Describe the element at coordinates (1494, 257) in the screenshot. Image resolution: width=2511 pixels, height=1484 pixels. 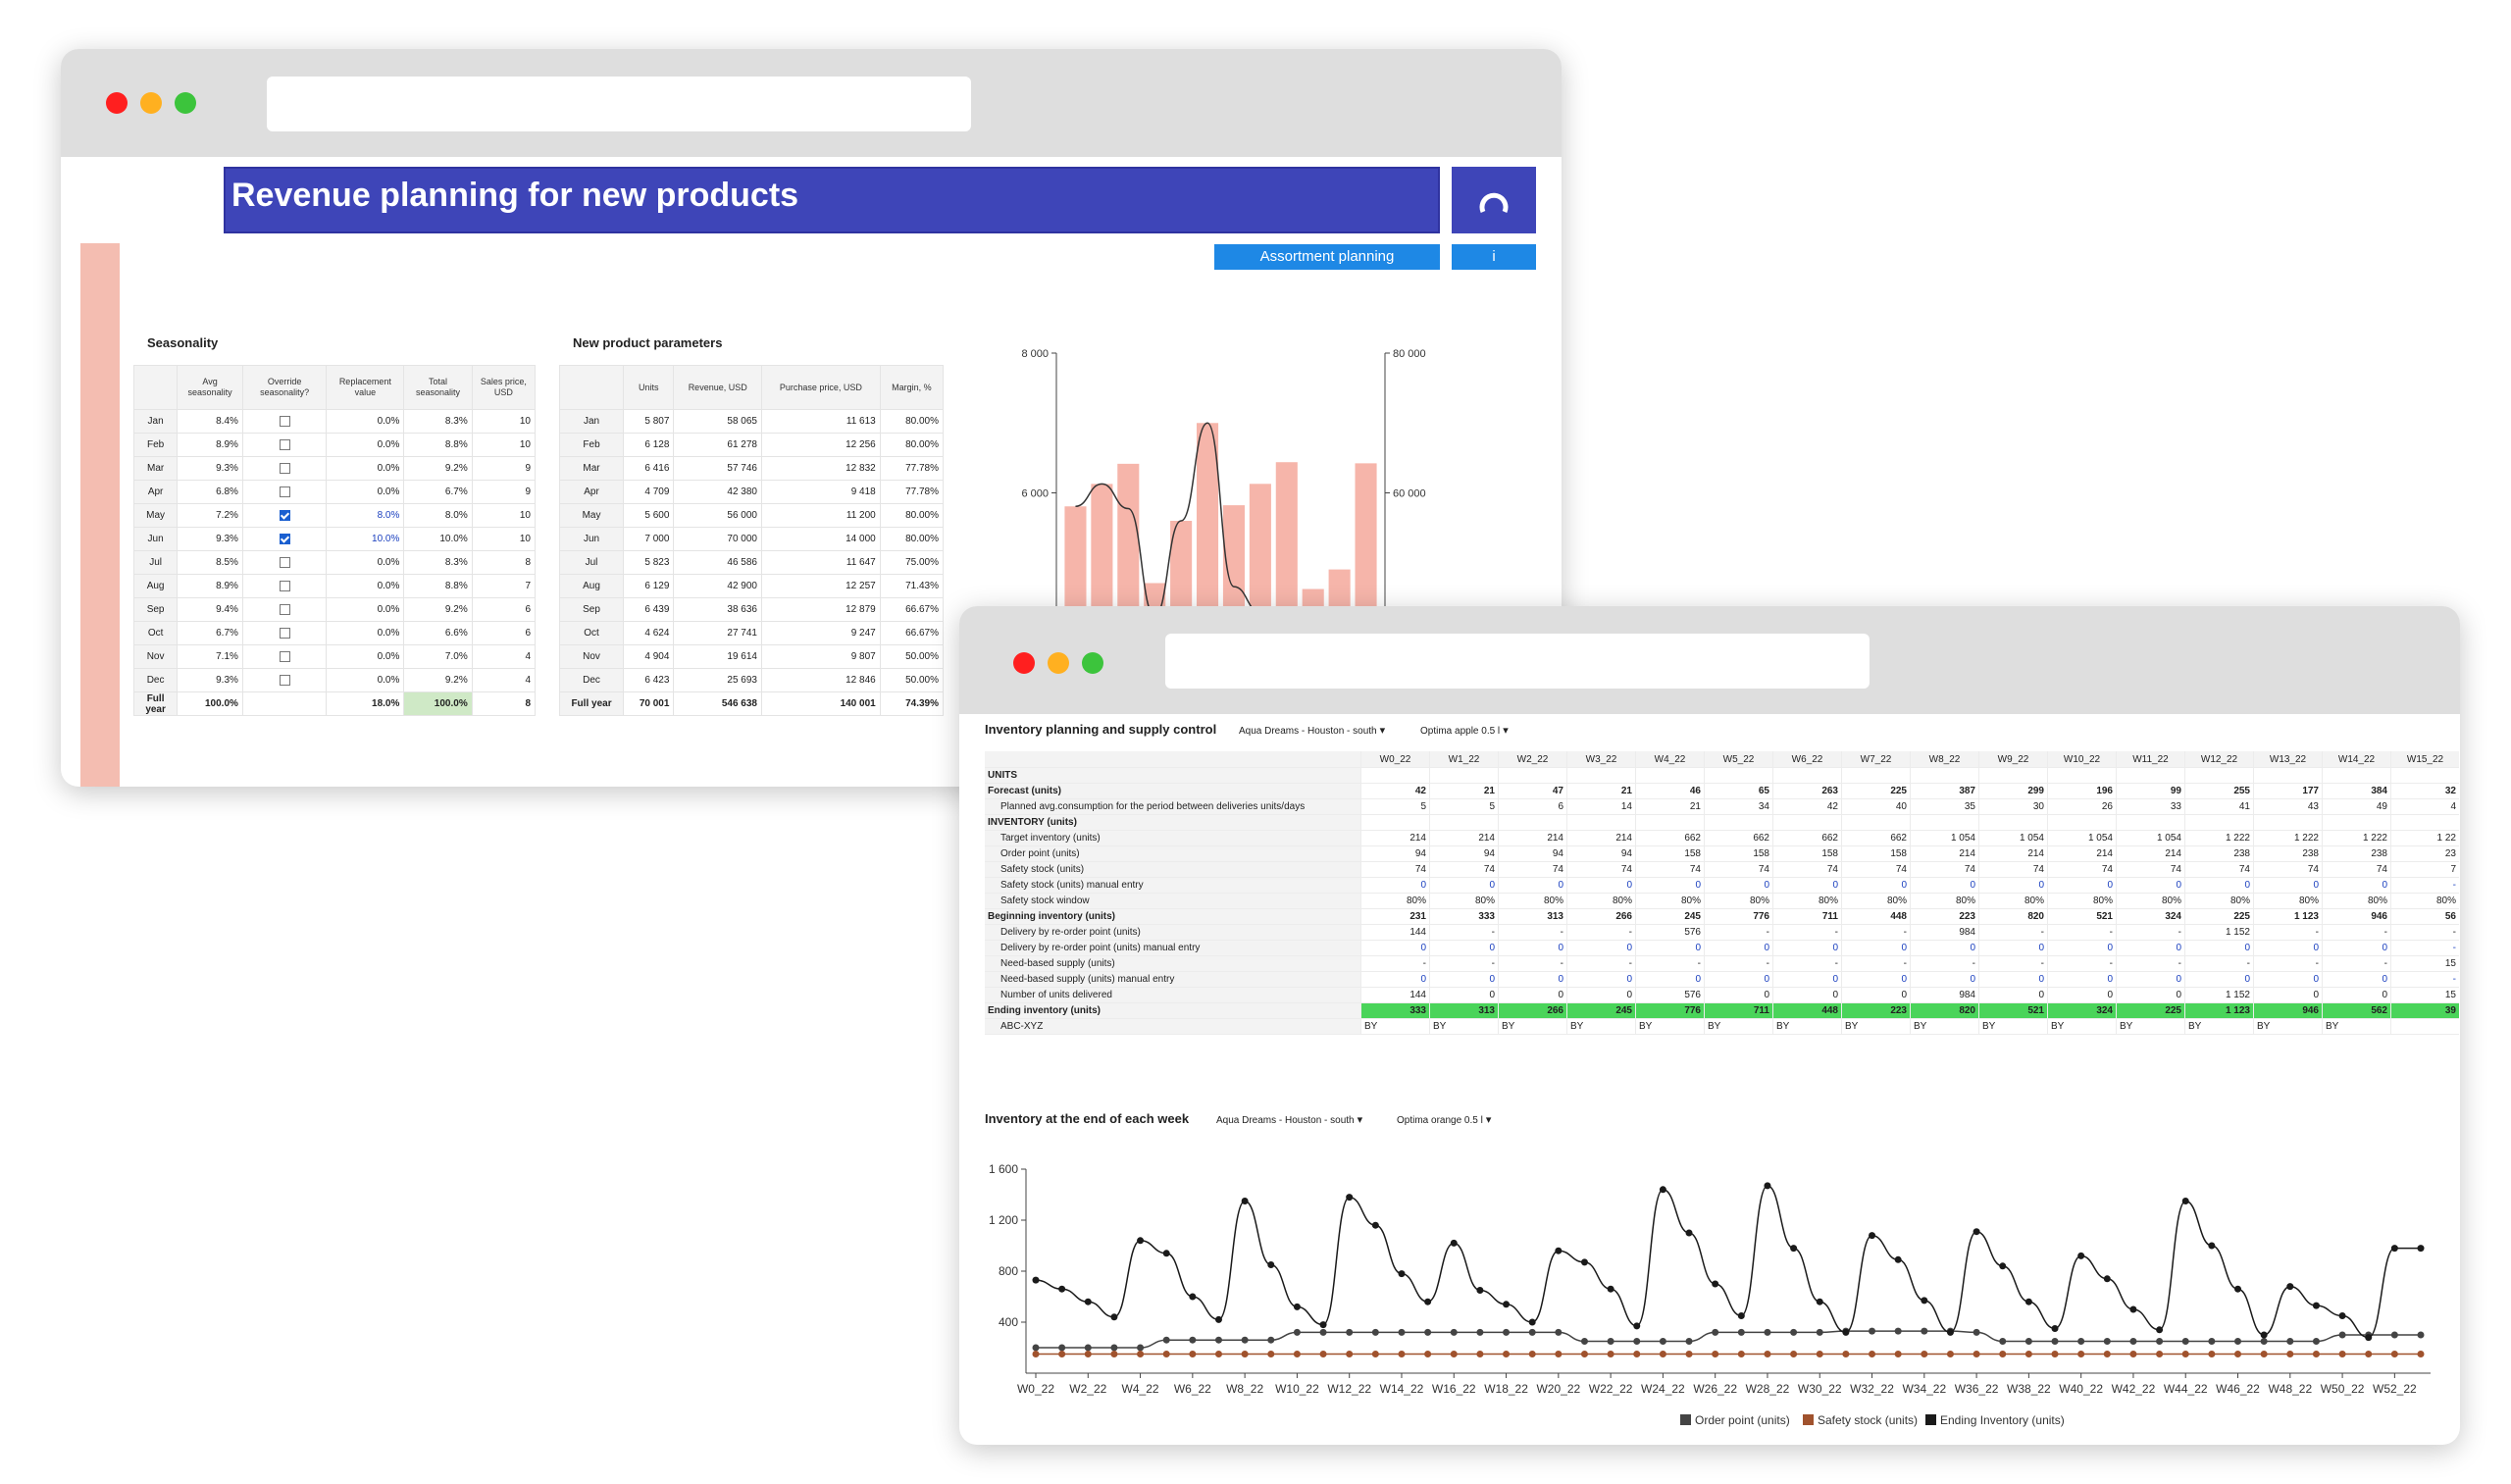
I see `info-button: i` at that location.